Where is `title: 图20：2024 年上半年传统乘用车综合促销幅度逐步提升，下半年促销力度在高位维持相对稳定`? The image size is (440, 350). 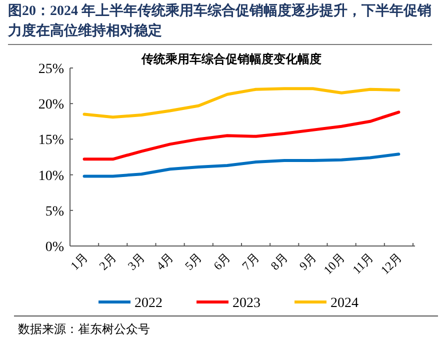 title: 图20：2024 年上半年传统乘用车综合促销幅度逐步提升，下半年促销力度在高位维持相对稳定 is located at coordinates (220, 23).